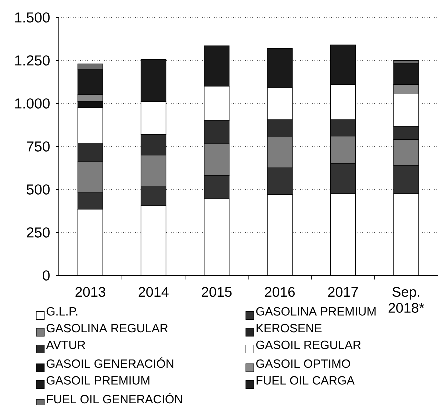  Describe the element at coordinates (66, 345) in the screenshot. I see `legend-label: AVTUR` at that location.